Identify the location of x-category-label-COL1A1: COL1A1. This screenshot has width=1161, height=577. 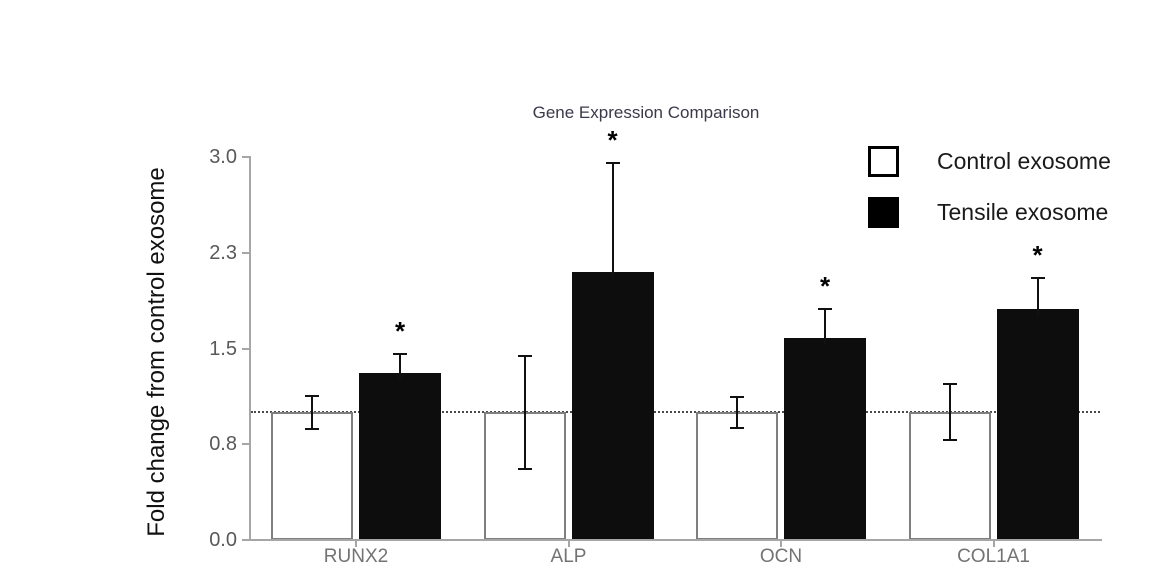
(993, 556).